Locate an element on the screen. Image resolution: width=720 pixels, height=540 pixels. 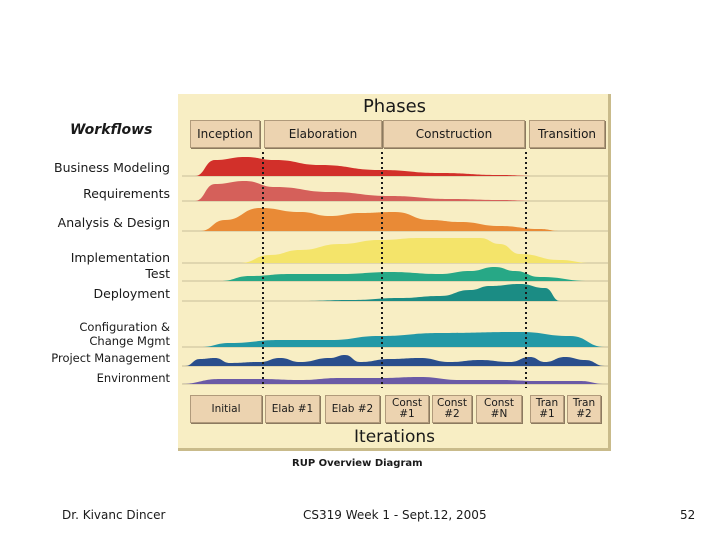
workflow-label-configuration: Configuration & Change Mgmt is located at coordinates (124, 334).